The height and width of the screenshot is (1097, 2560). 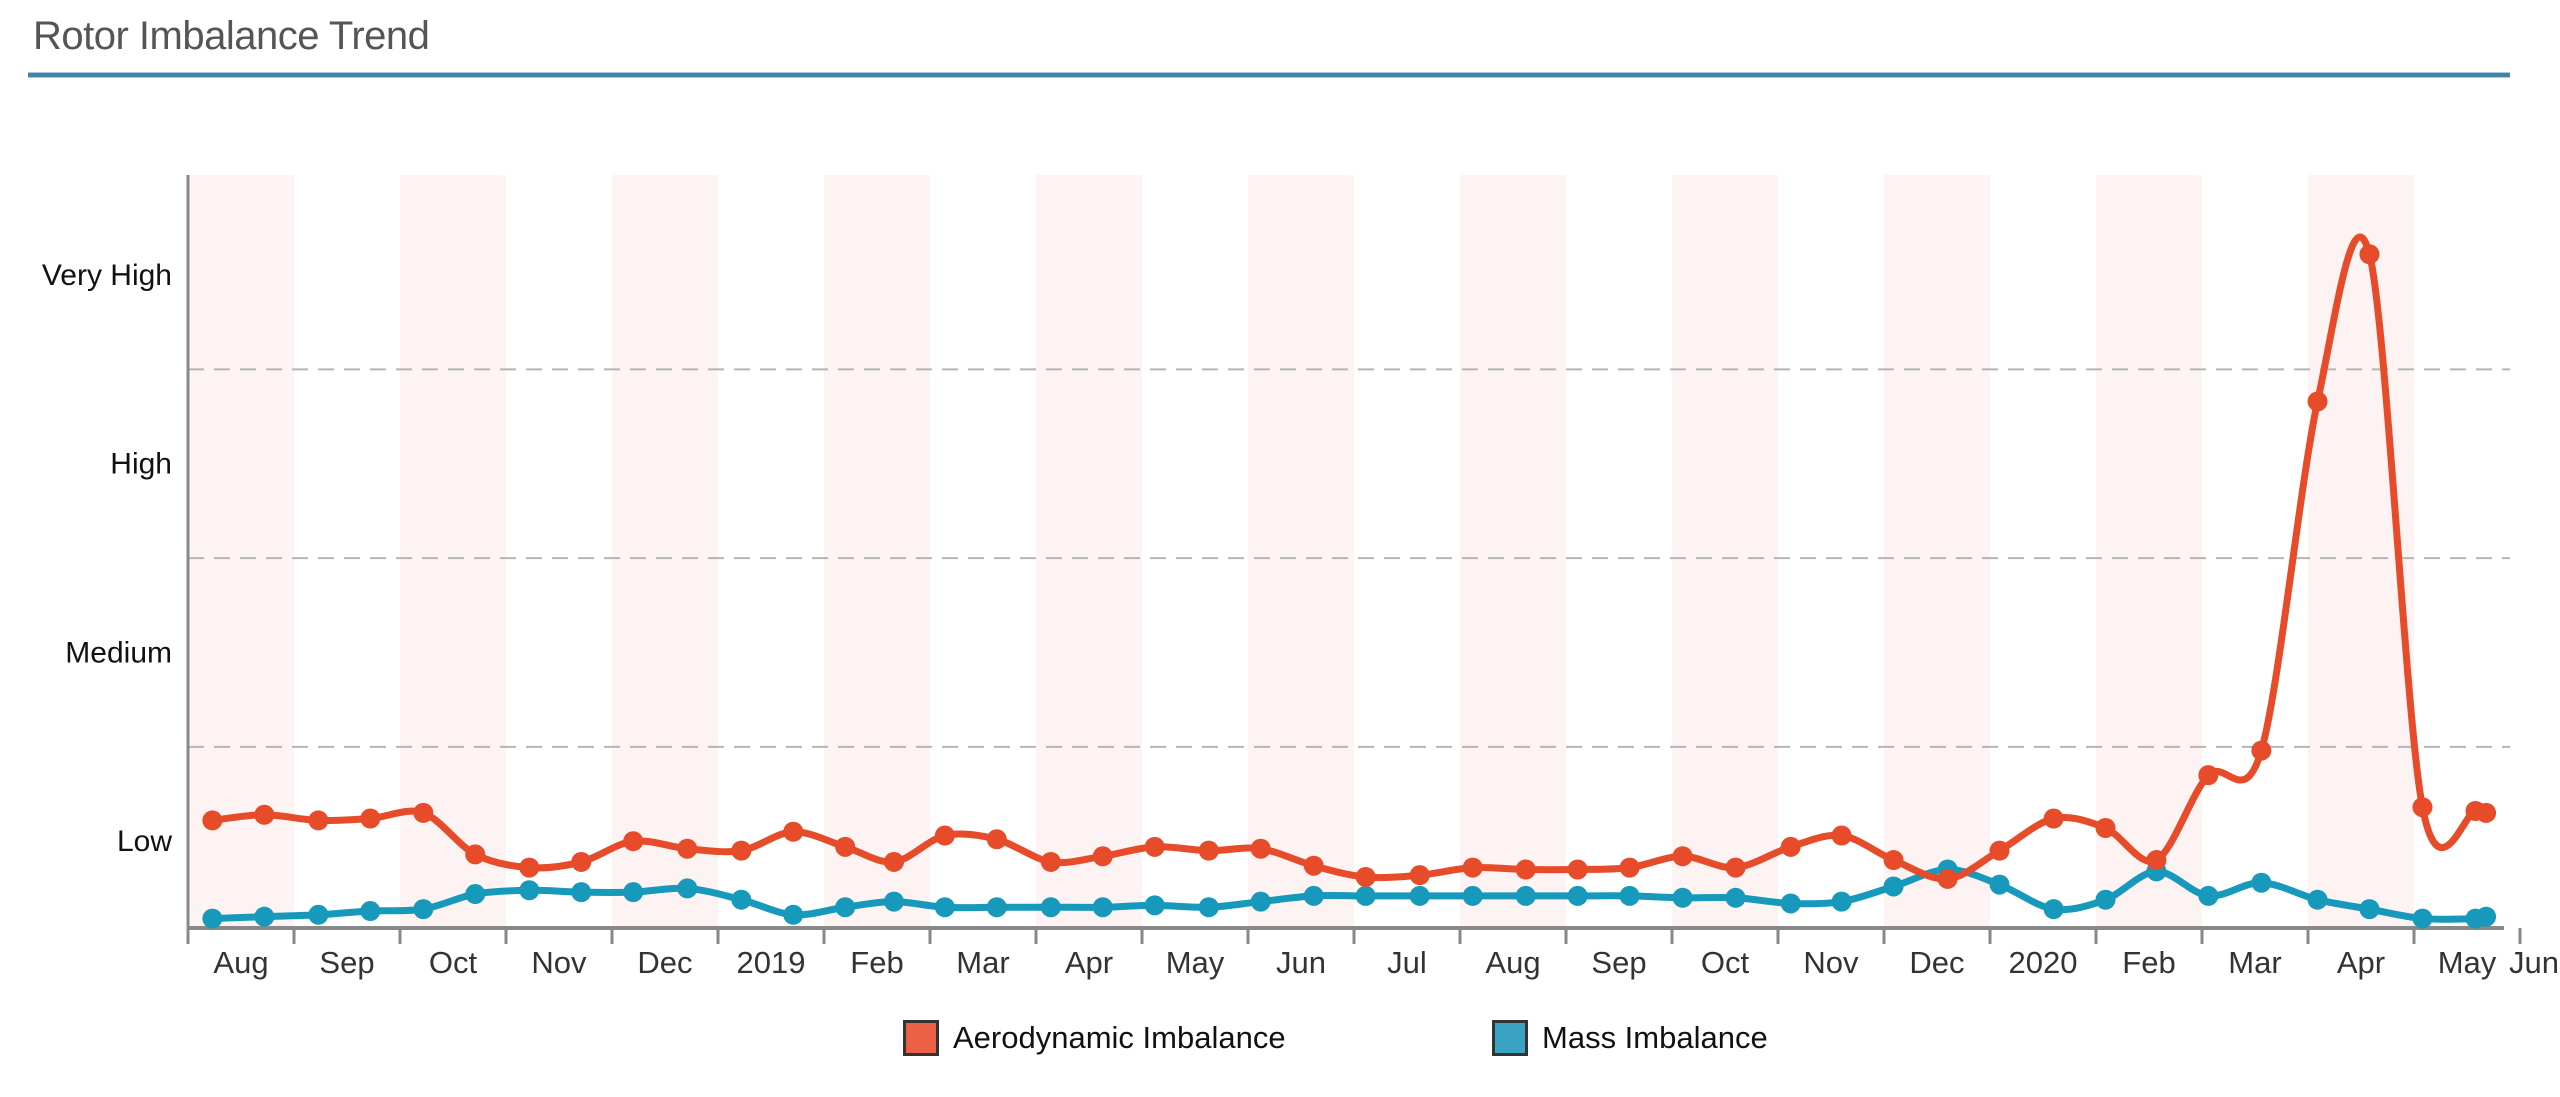 I want to click on legend-label: Aerodynamic Imbalance, so click(x=1119, y=1037).